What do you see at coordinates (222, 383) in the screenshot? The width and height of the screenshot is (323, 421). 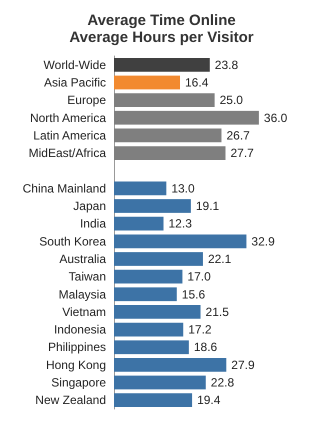 I see `data-label: 22.8` at bounding box center [222, 383].